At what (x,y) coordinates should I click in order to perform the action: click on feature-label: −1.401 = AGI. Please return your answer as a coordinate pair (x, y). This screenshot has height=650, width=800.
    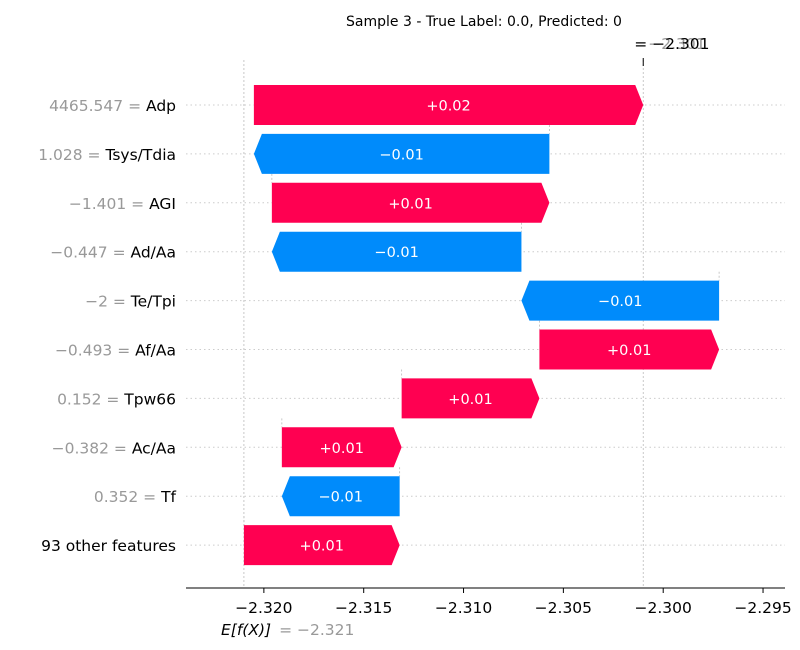
    Looking at the image, I should click on (122, 204).